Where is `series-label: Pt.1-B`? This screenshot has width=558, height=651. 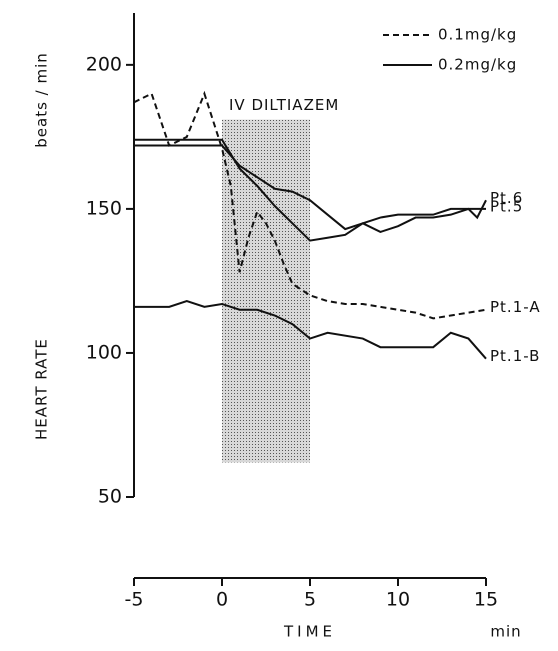
series-label: Pt.1-B is located at coordinates (515, 356).